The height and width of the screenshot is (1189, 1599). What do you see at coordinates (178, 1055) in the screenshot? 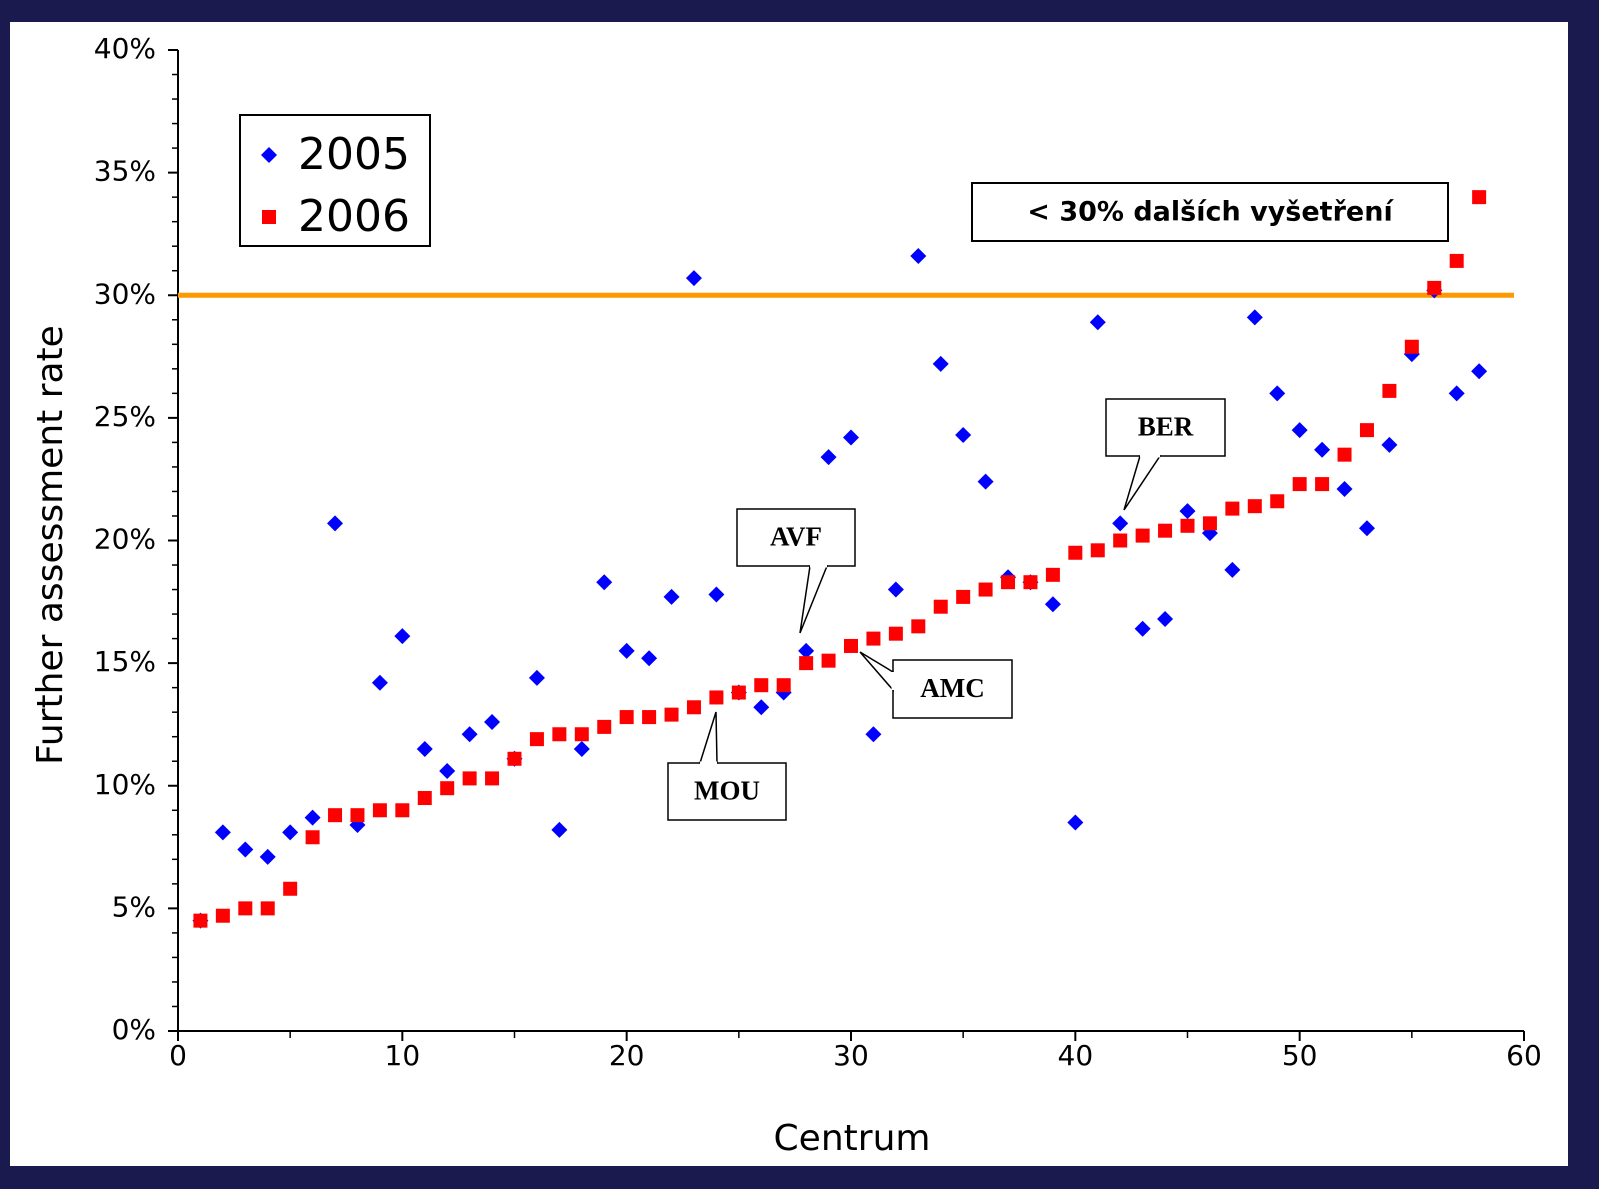
I see `x-tick-label: 0` at bounding box center [178, 1055].